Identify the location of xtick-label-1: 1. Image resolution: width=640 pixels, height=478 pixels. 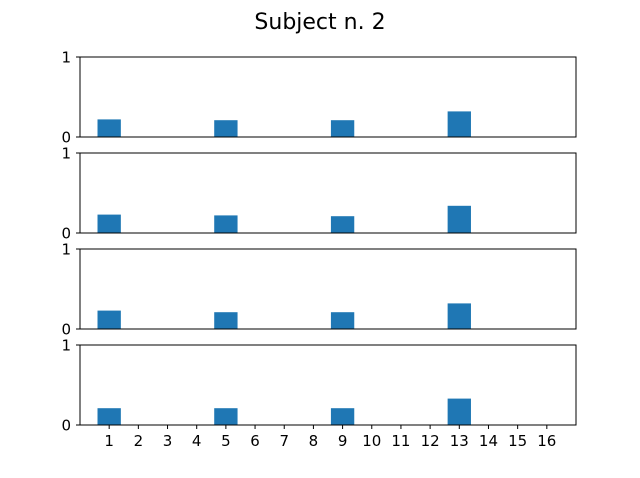
(109, 441).